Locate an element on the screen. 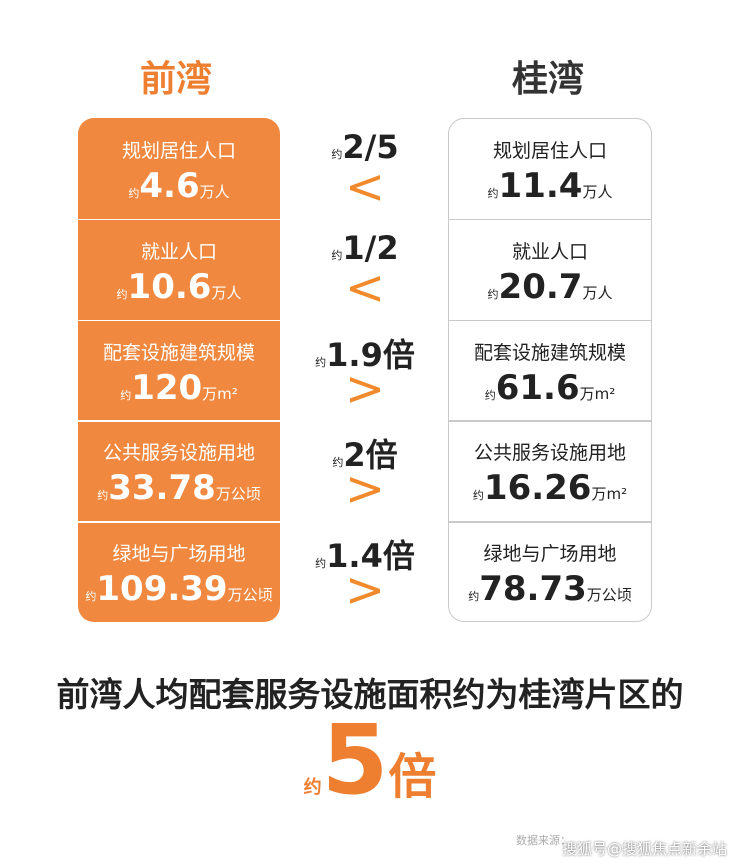 The image size is (740, 862). summary-text: 前湾人均配套服务设施面积约为桂湾片区的 is located at coordinates (370, 694).